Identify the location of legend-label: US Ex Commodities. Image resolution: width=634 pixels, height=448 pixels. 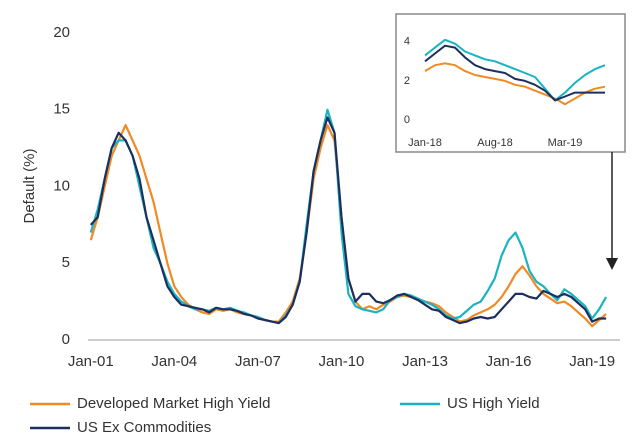
(144, 427).